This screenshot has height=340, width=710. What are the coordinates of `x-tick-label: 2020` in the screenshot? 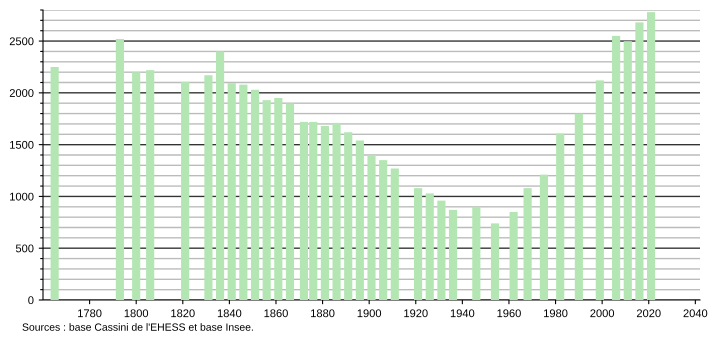 It's located at (648, 313).